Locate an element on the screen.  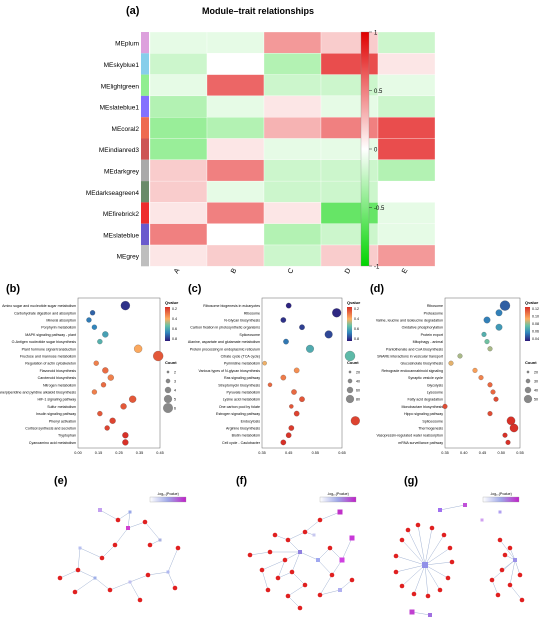
colorbar-tick-label: 0 is located at coordinates (376, 151).